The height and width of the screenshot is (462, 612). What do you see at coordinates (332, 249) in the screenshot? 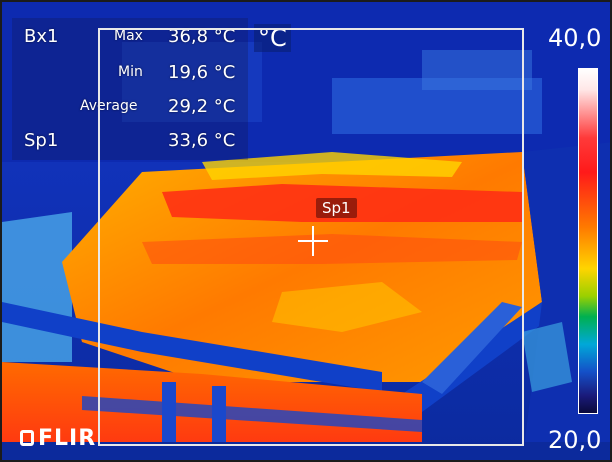
I see `hot-streak-mid` at bounding box center [332, 249].